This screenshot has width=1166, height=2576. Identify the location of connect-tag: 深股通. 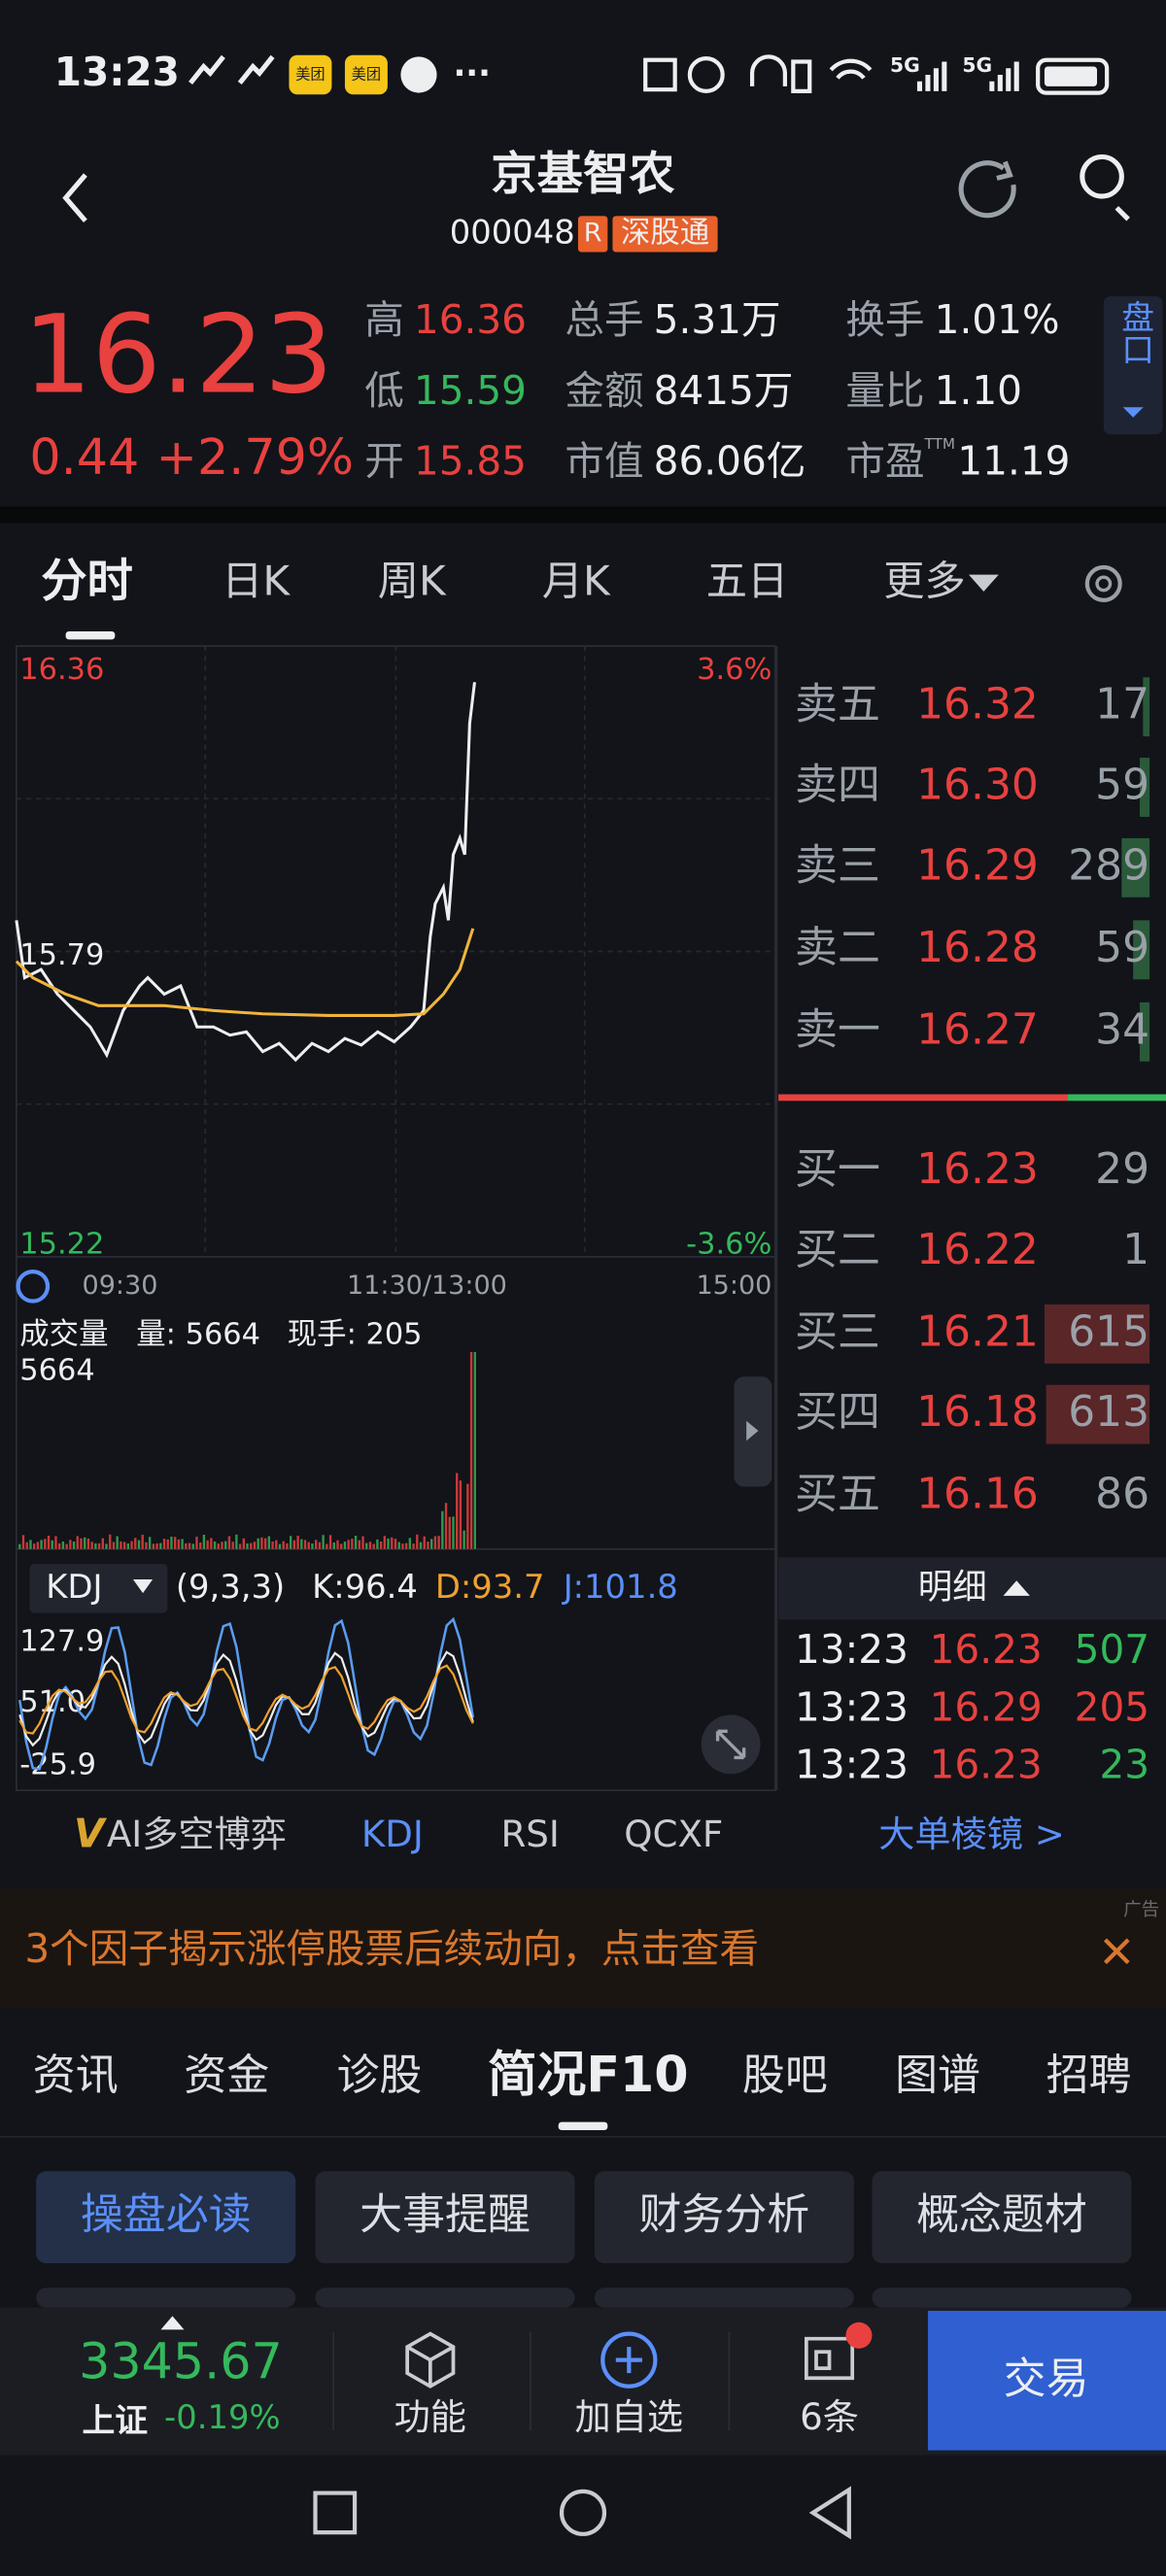
(665, 233).